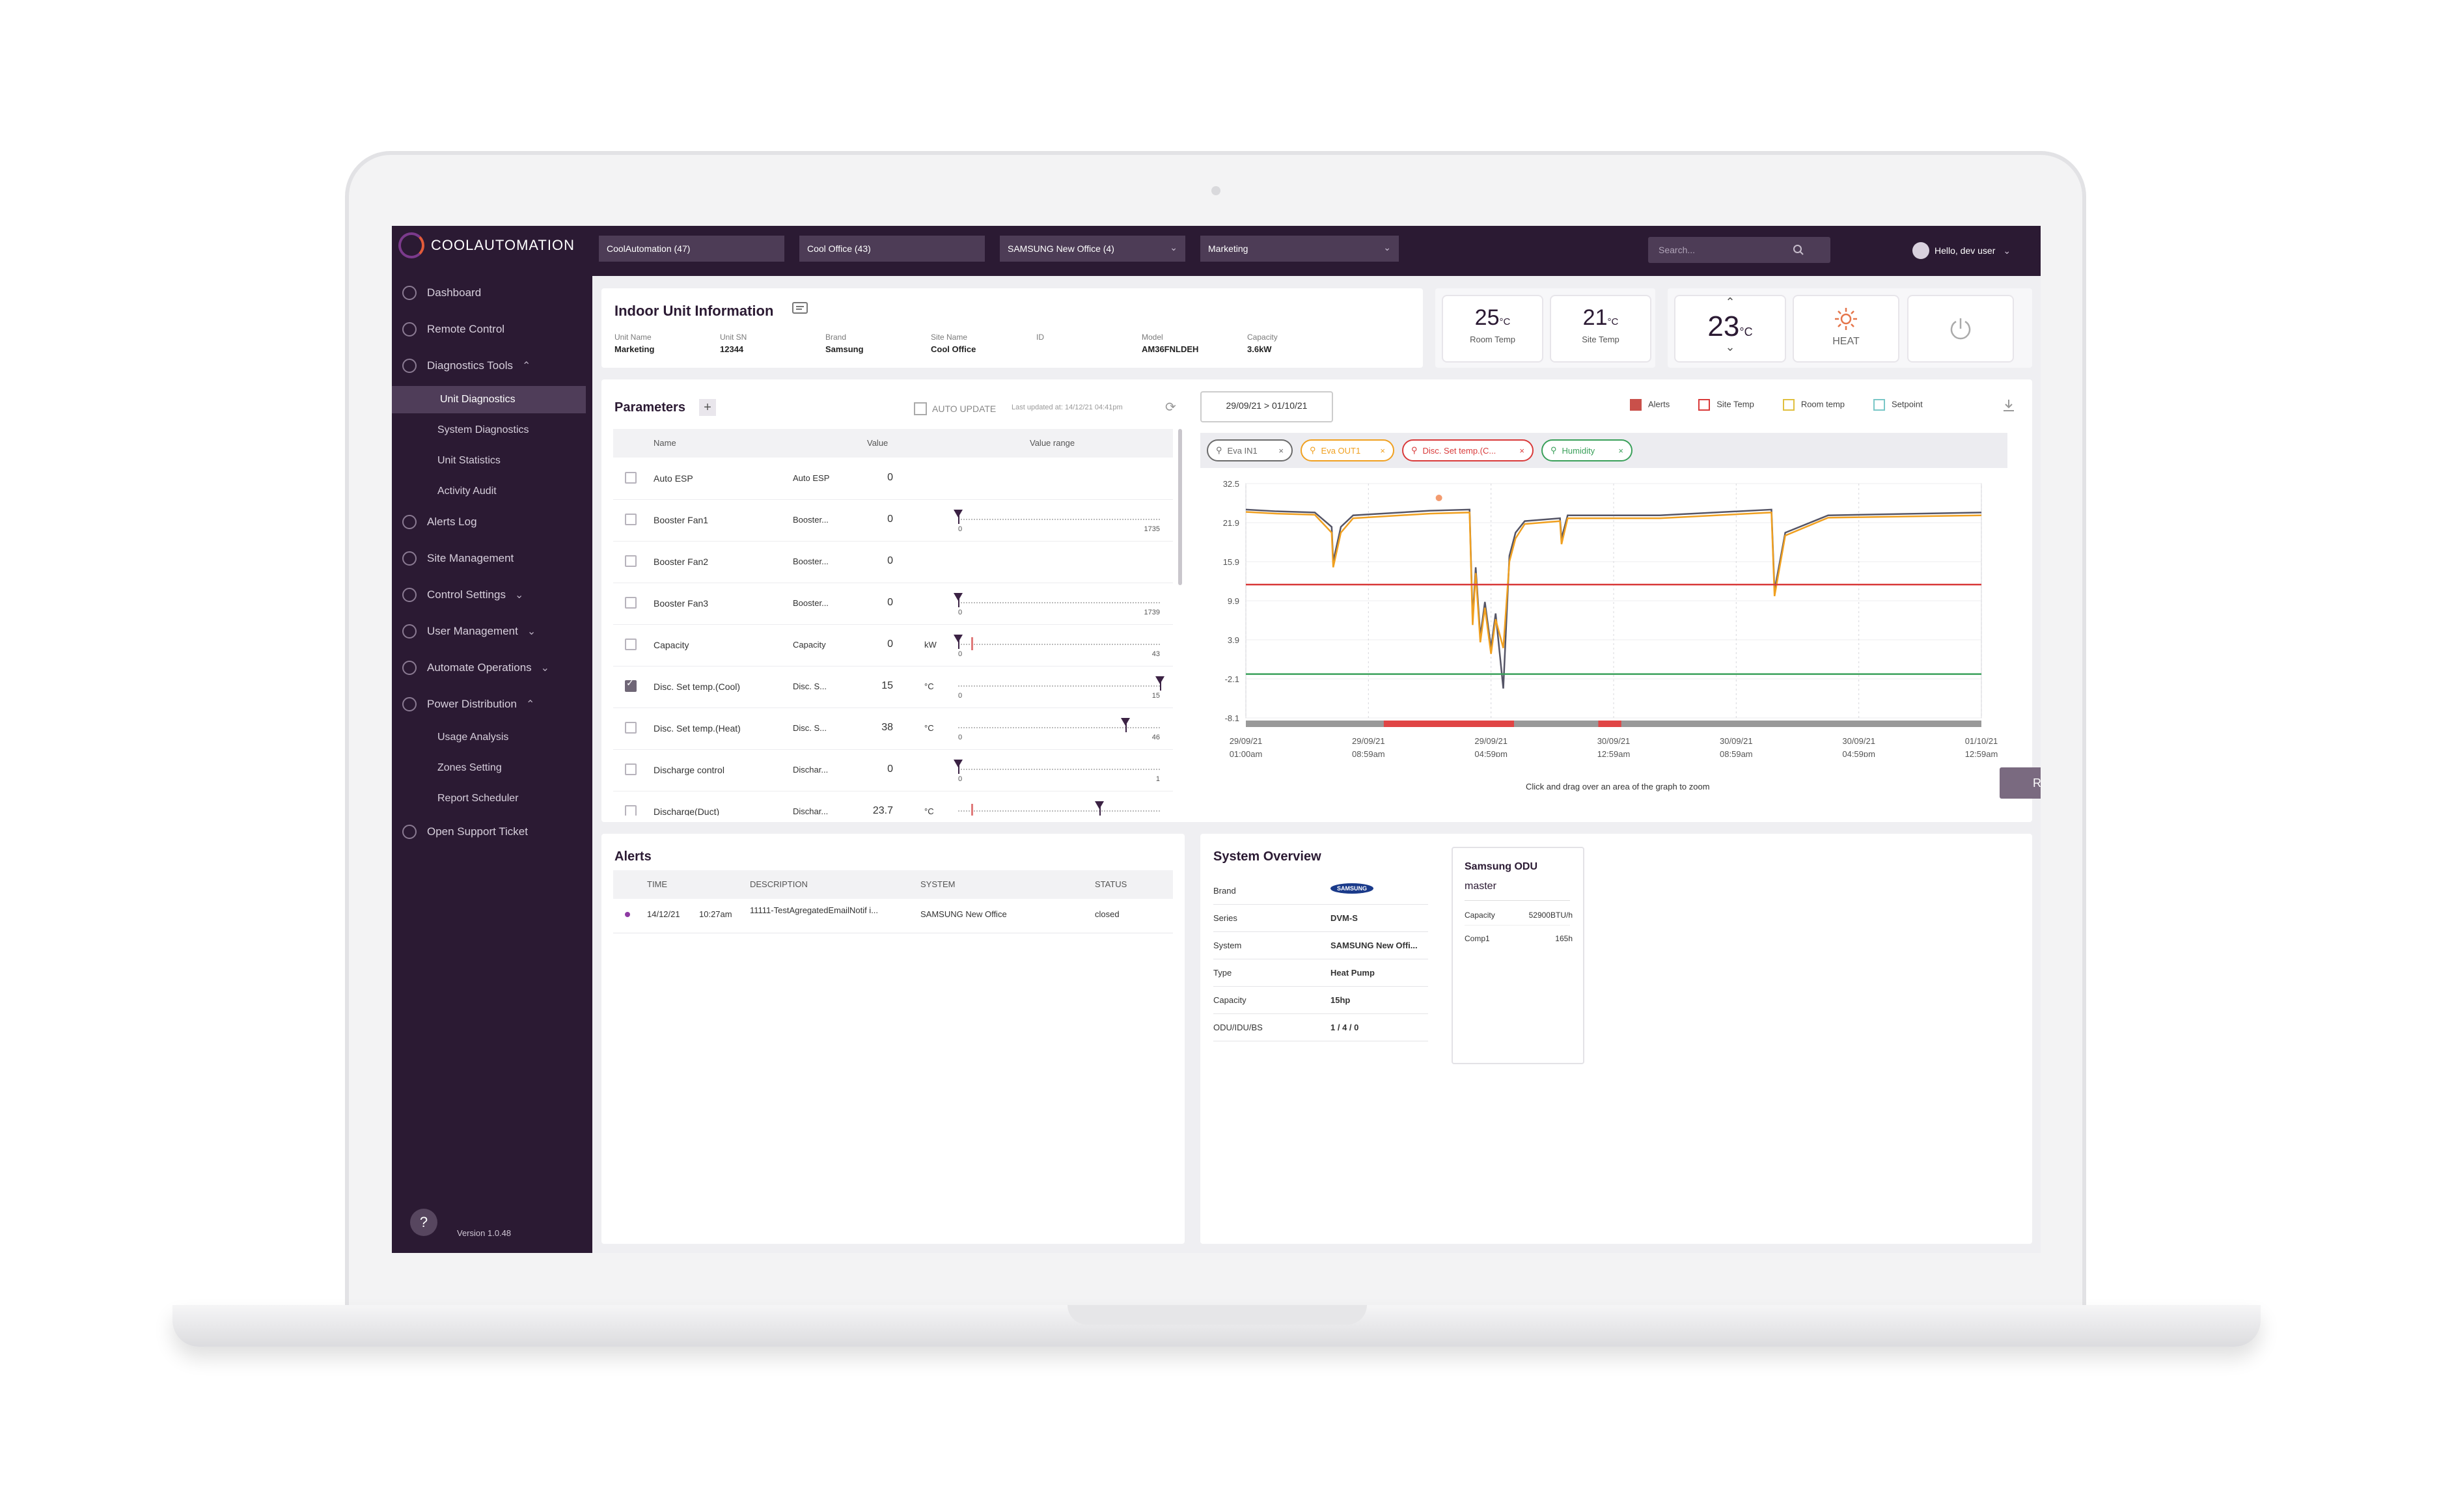 The width and height of the screenshot is (2452, 1512). What do you see at coordinates (483, 429) in the screenshot?
I see `sidebar-subitem-system-diagnostics: System Diagnostics` at bounding box center [483, 429].